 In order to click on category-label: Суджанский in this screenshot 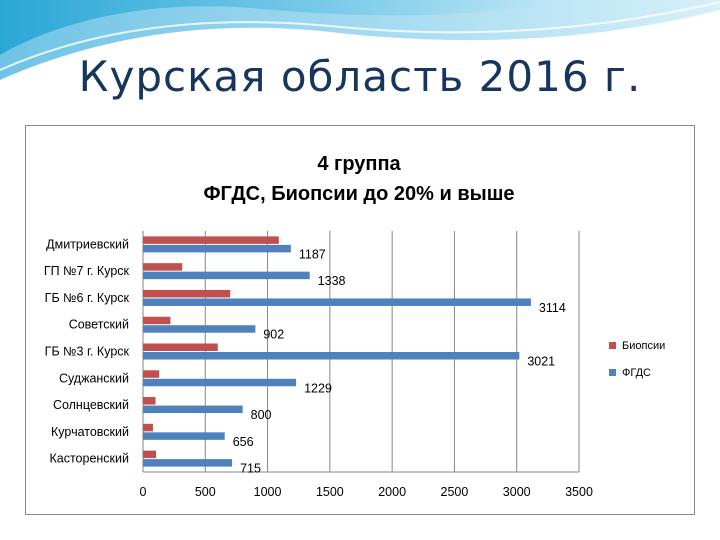, I will do `click(94, 378)`.